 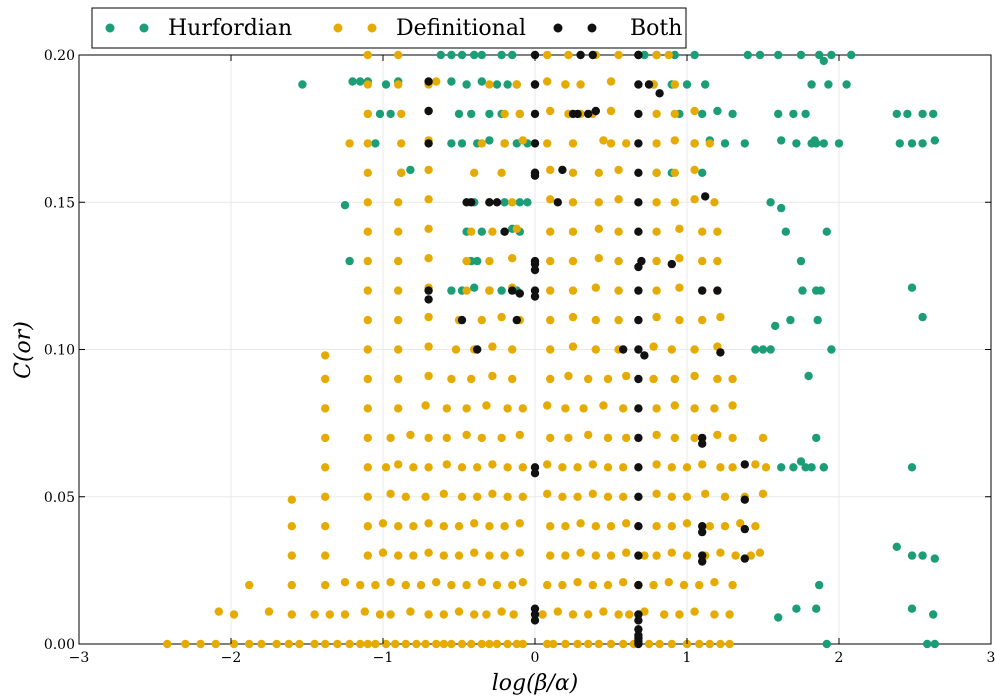 I want to click on legend-label: Hurfordian, so click(x=230, y=28).